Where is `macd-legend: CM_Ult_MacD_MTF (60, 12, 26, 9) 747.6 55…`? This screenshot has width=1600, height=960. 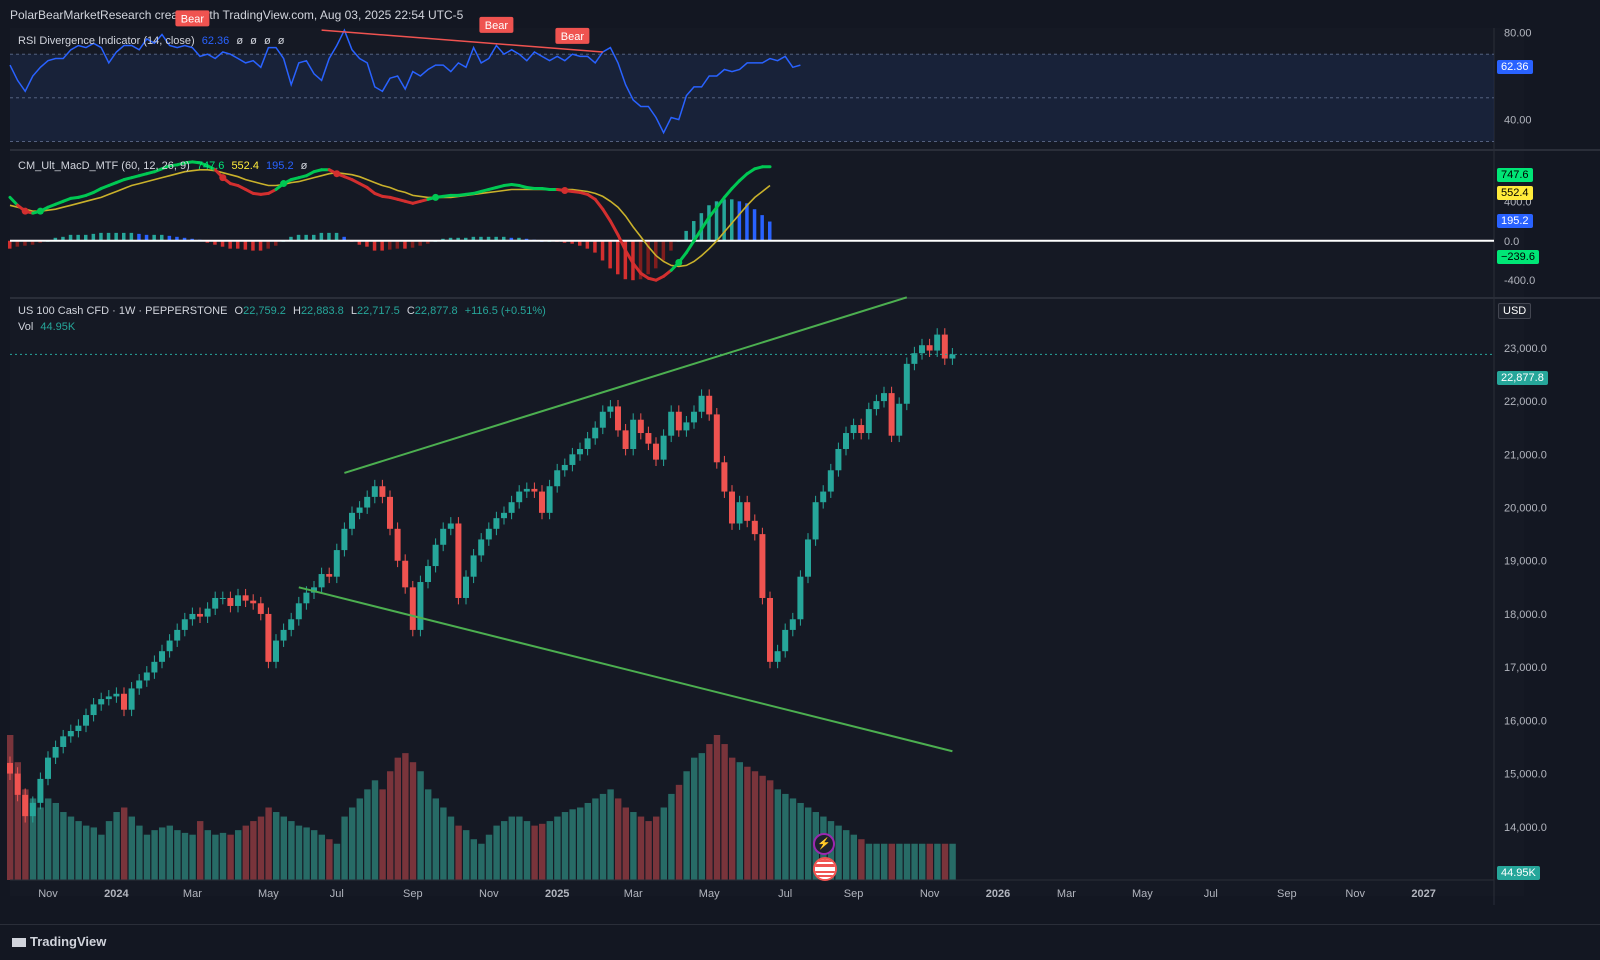 macd-legend: CM_Ult_MacD_MTF (60, 12, 26, 9) 747.6 55… is located at coordinates (162, 166).